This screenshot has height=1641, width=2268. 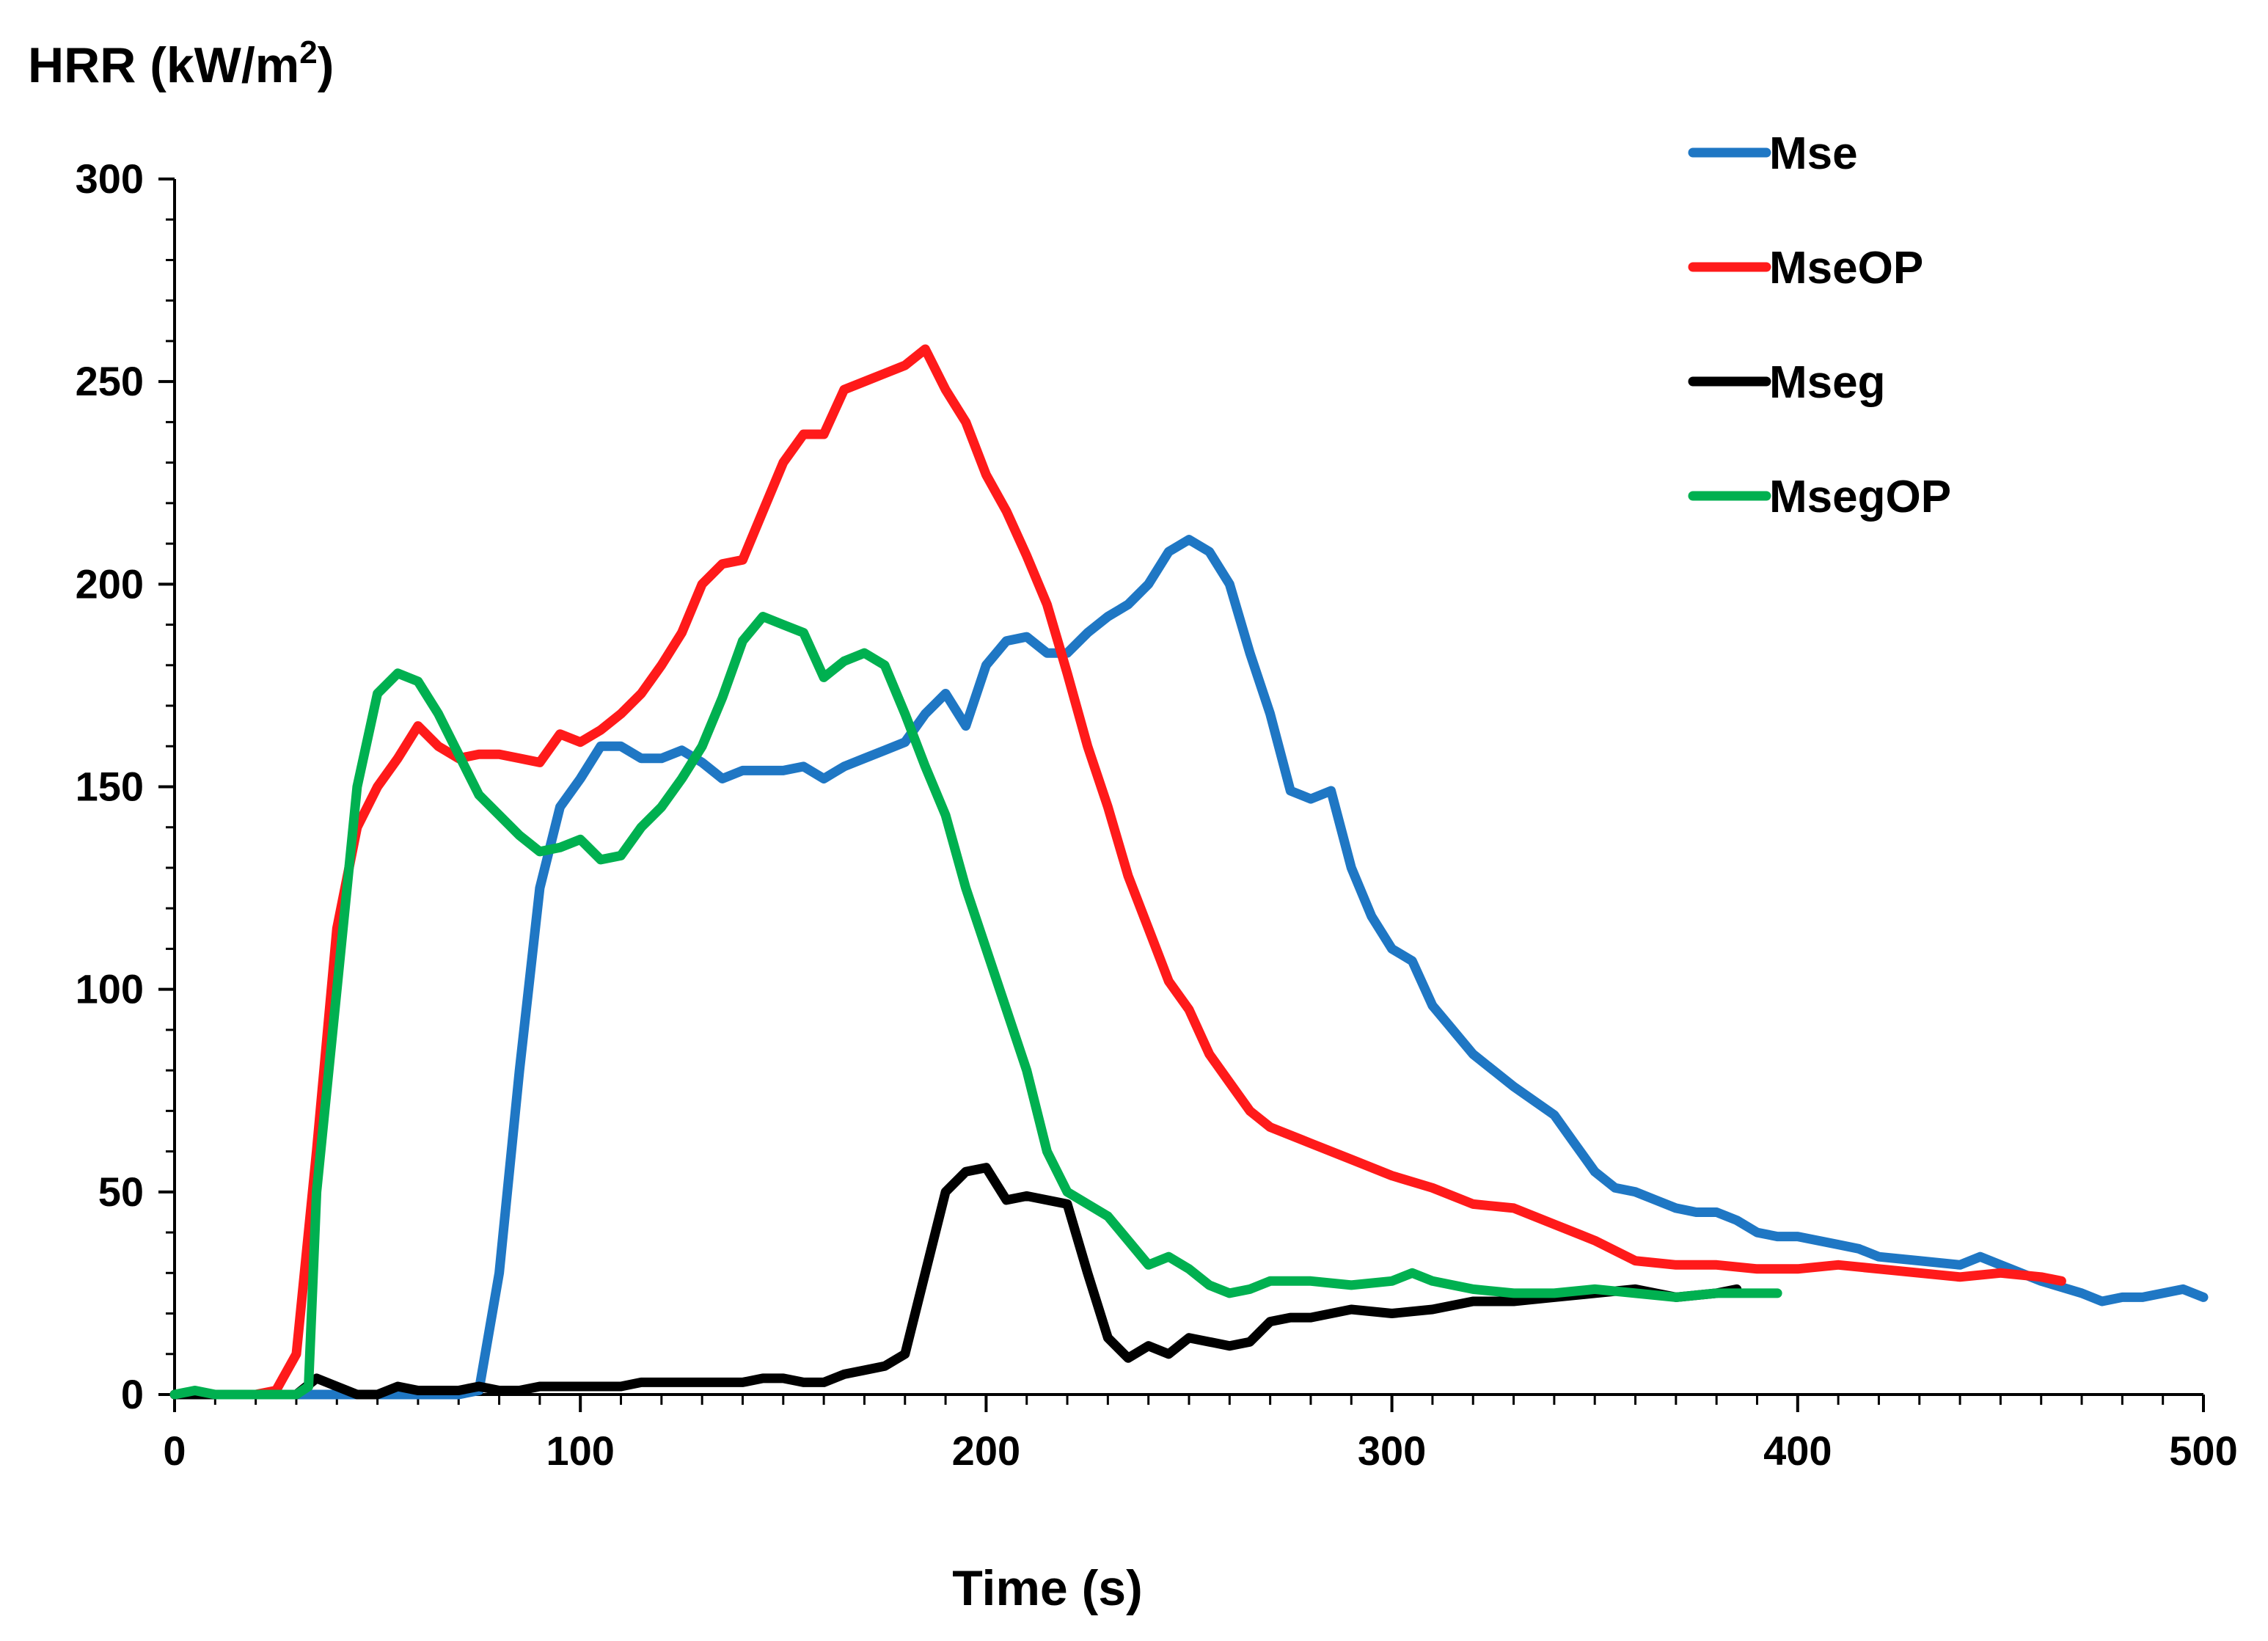 I want to click on y-tick-label: 250, so click(x=110, y=381).